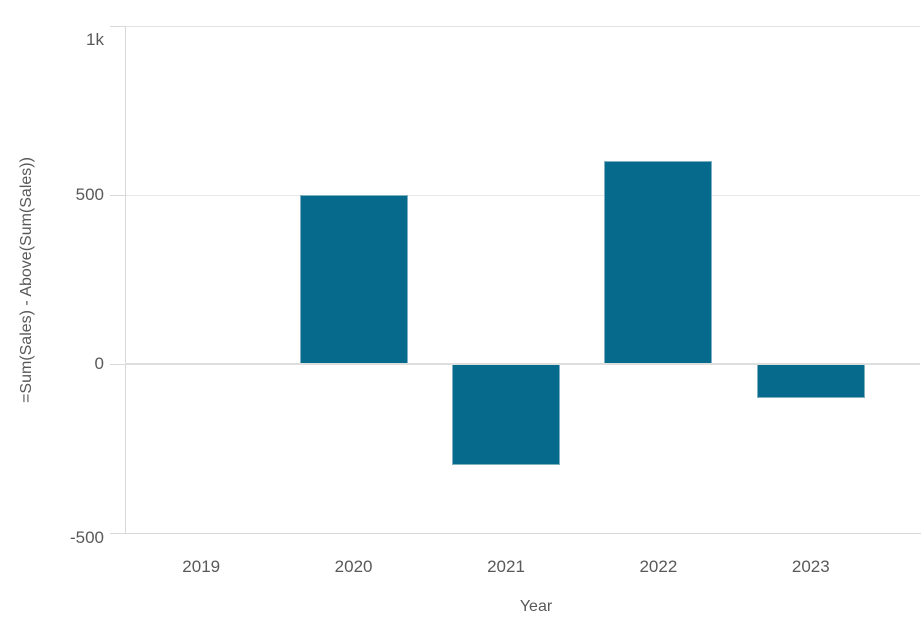 The height and width of the screenshot is (629, 921). Describe the element at coordinates (536, 606) in the screenshot. I see `x-axis-title: Year` at that location.